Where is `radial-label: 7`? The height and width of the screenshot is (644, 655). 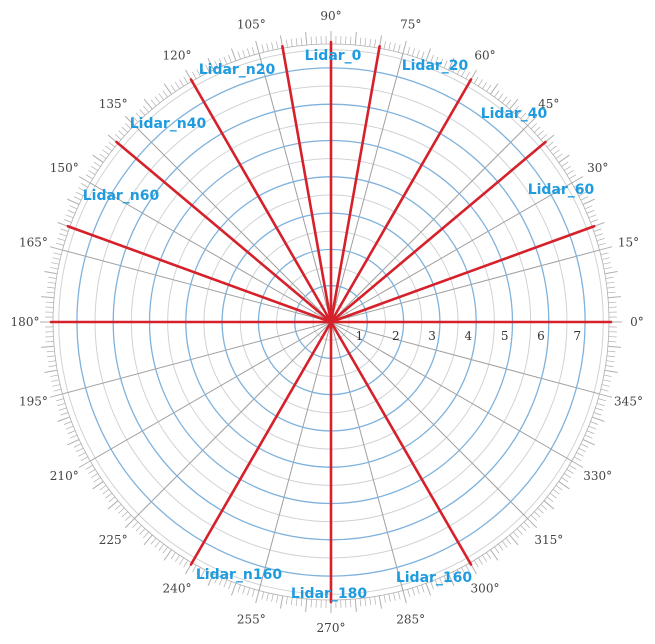 radial-label: 7 is located at coordinates (577, 336).